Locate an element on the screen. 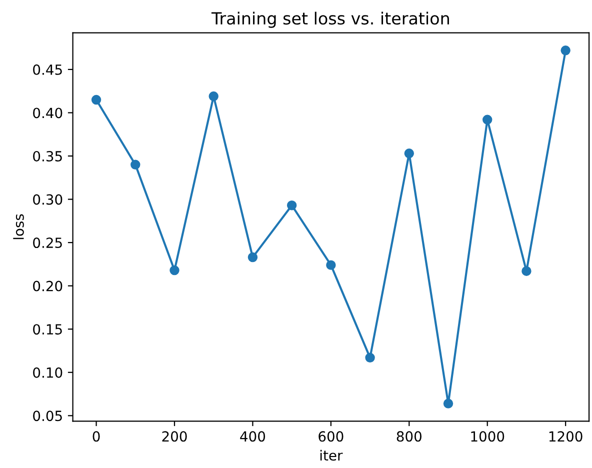 Image resolution: width=592 pixels, height=468 pixels. x-tick-label: 400 is located at coordinates (253, 436).